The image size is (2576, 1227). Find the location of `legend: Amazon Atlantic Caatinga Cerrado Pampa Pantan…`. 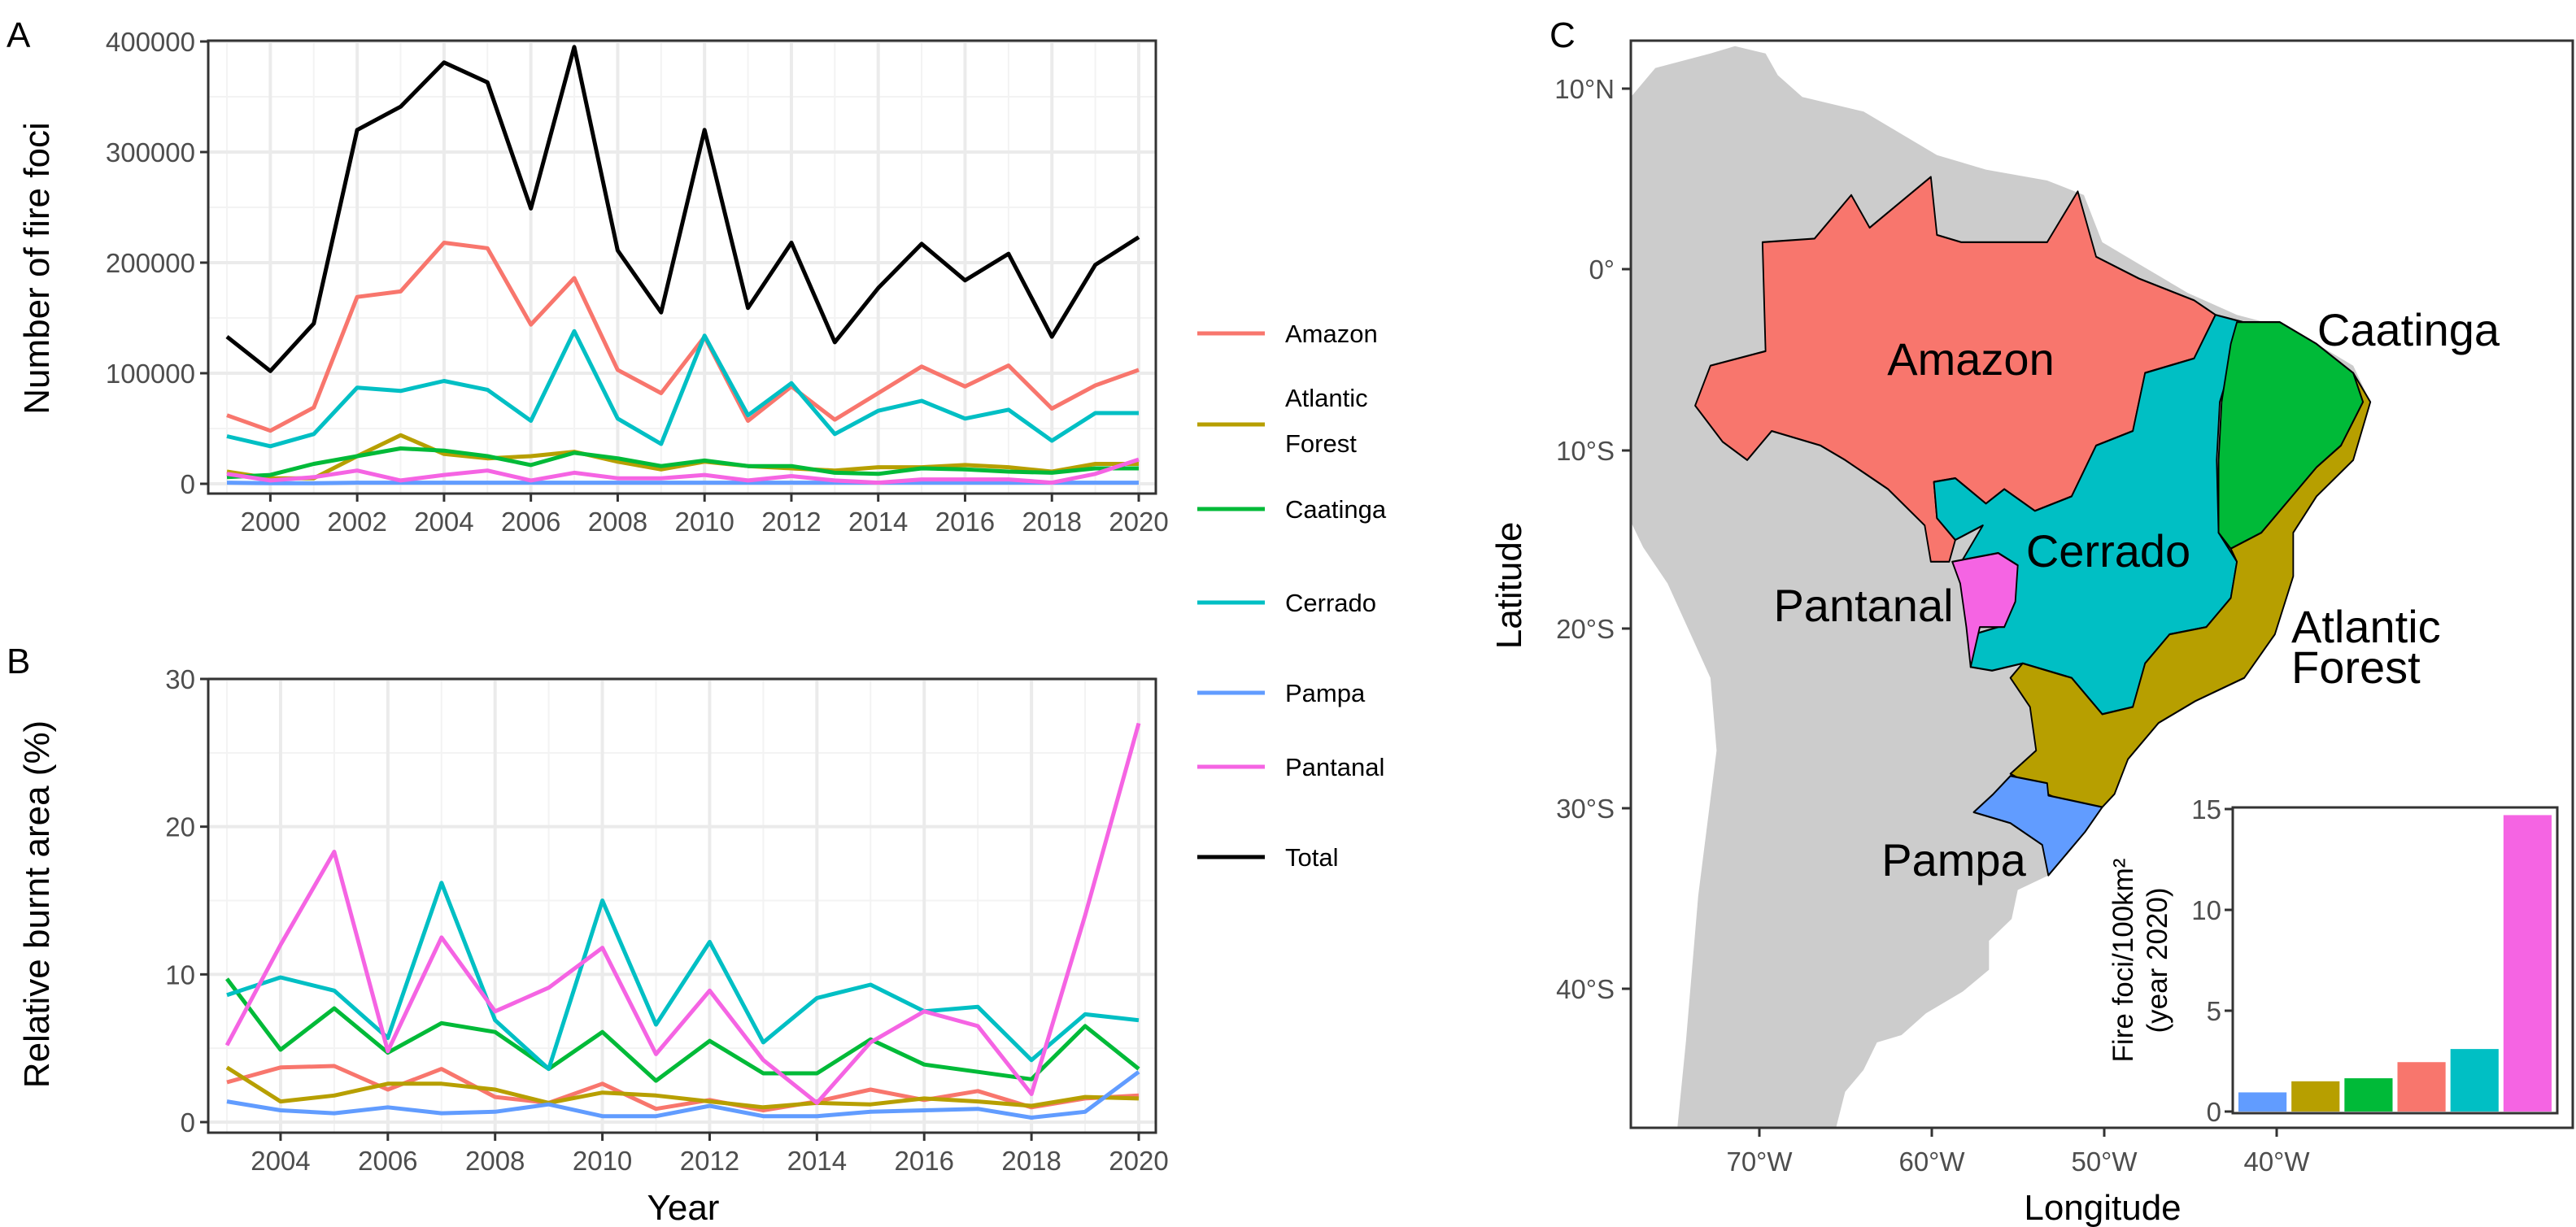

legend: Amazon Atlantic Caatinga Cerrado Pampa Pantan… is located at coordinates (1292, 596).